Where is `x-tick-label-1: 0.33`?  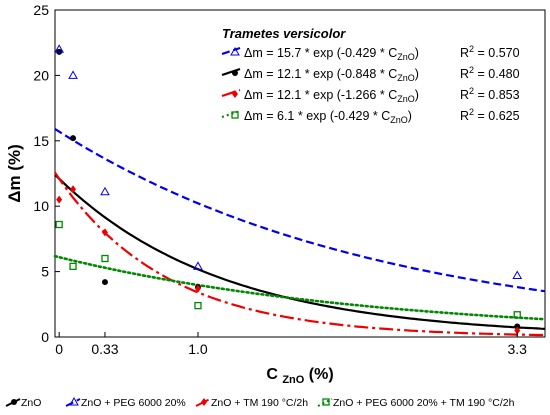
x-tick-label-1: 0.33 is located at coordinates (104, 349).